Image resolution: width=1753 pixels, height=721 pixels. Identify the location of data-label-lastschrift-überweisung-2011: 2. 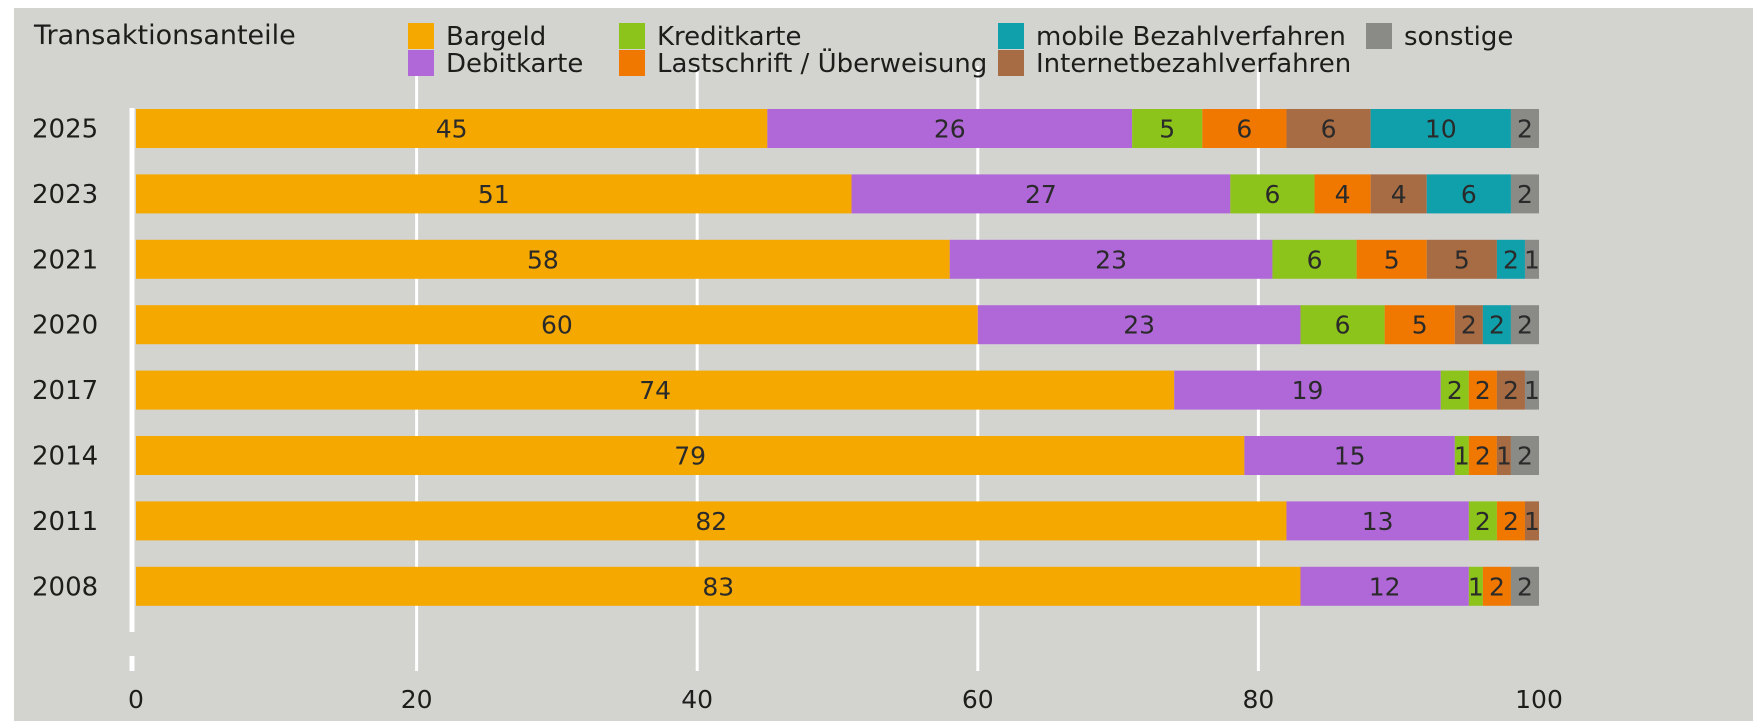
(1511, 521).